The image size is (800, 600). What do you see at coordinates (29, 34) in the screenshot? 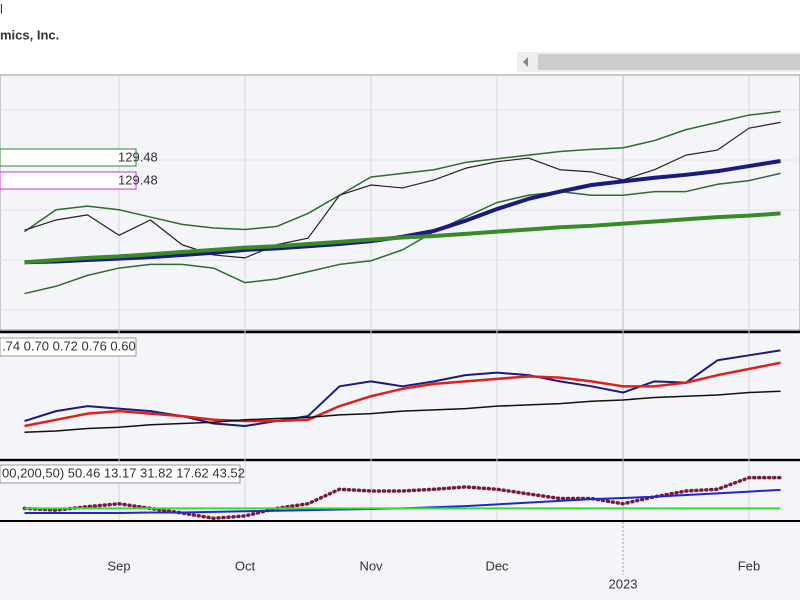
I see `chart-title: mics, Inc.` at bounding box center [29, 34].